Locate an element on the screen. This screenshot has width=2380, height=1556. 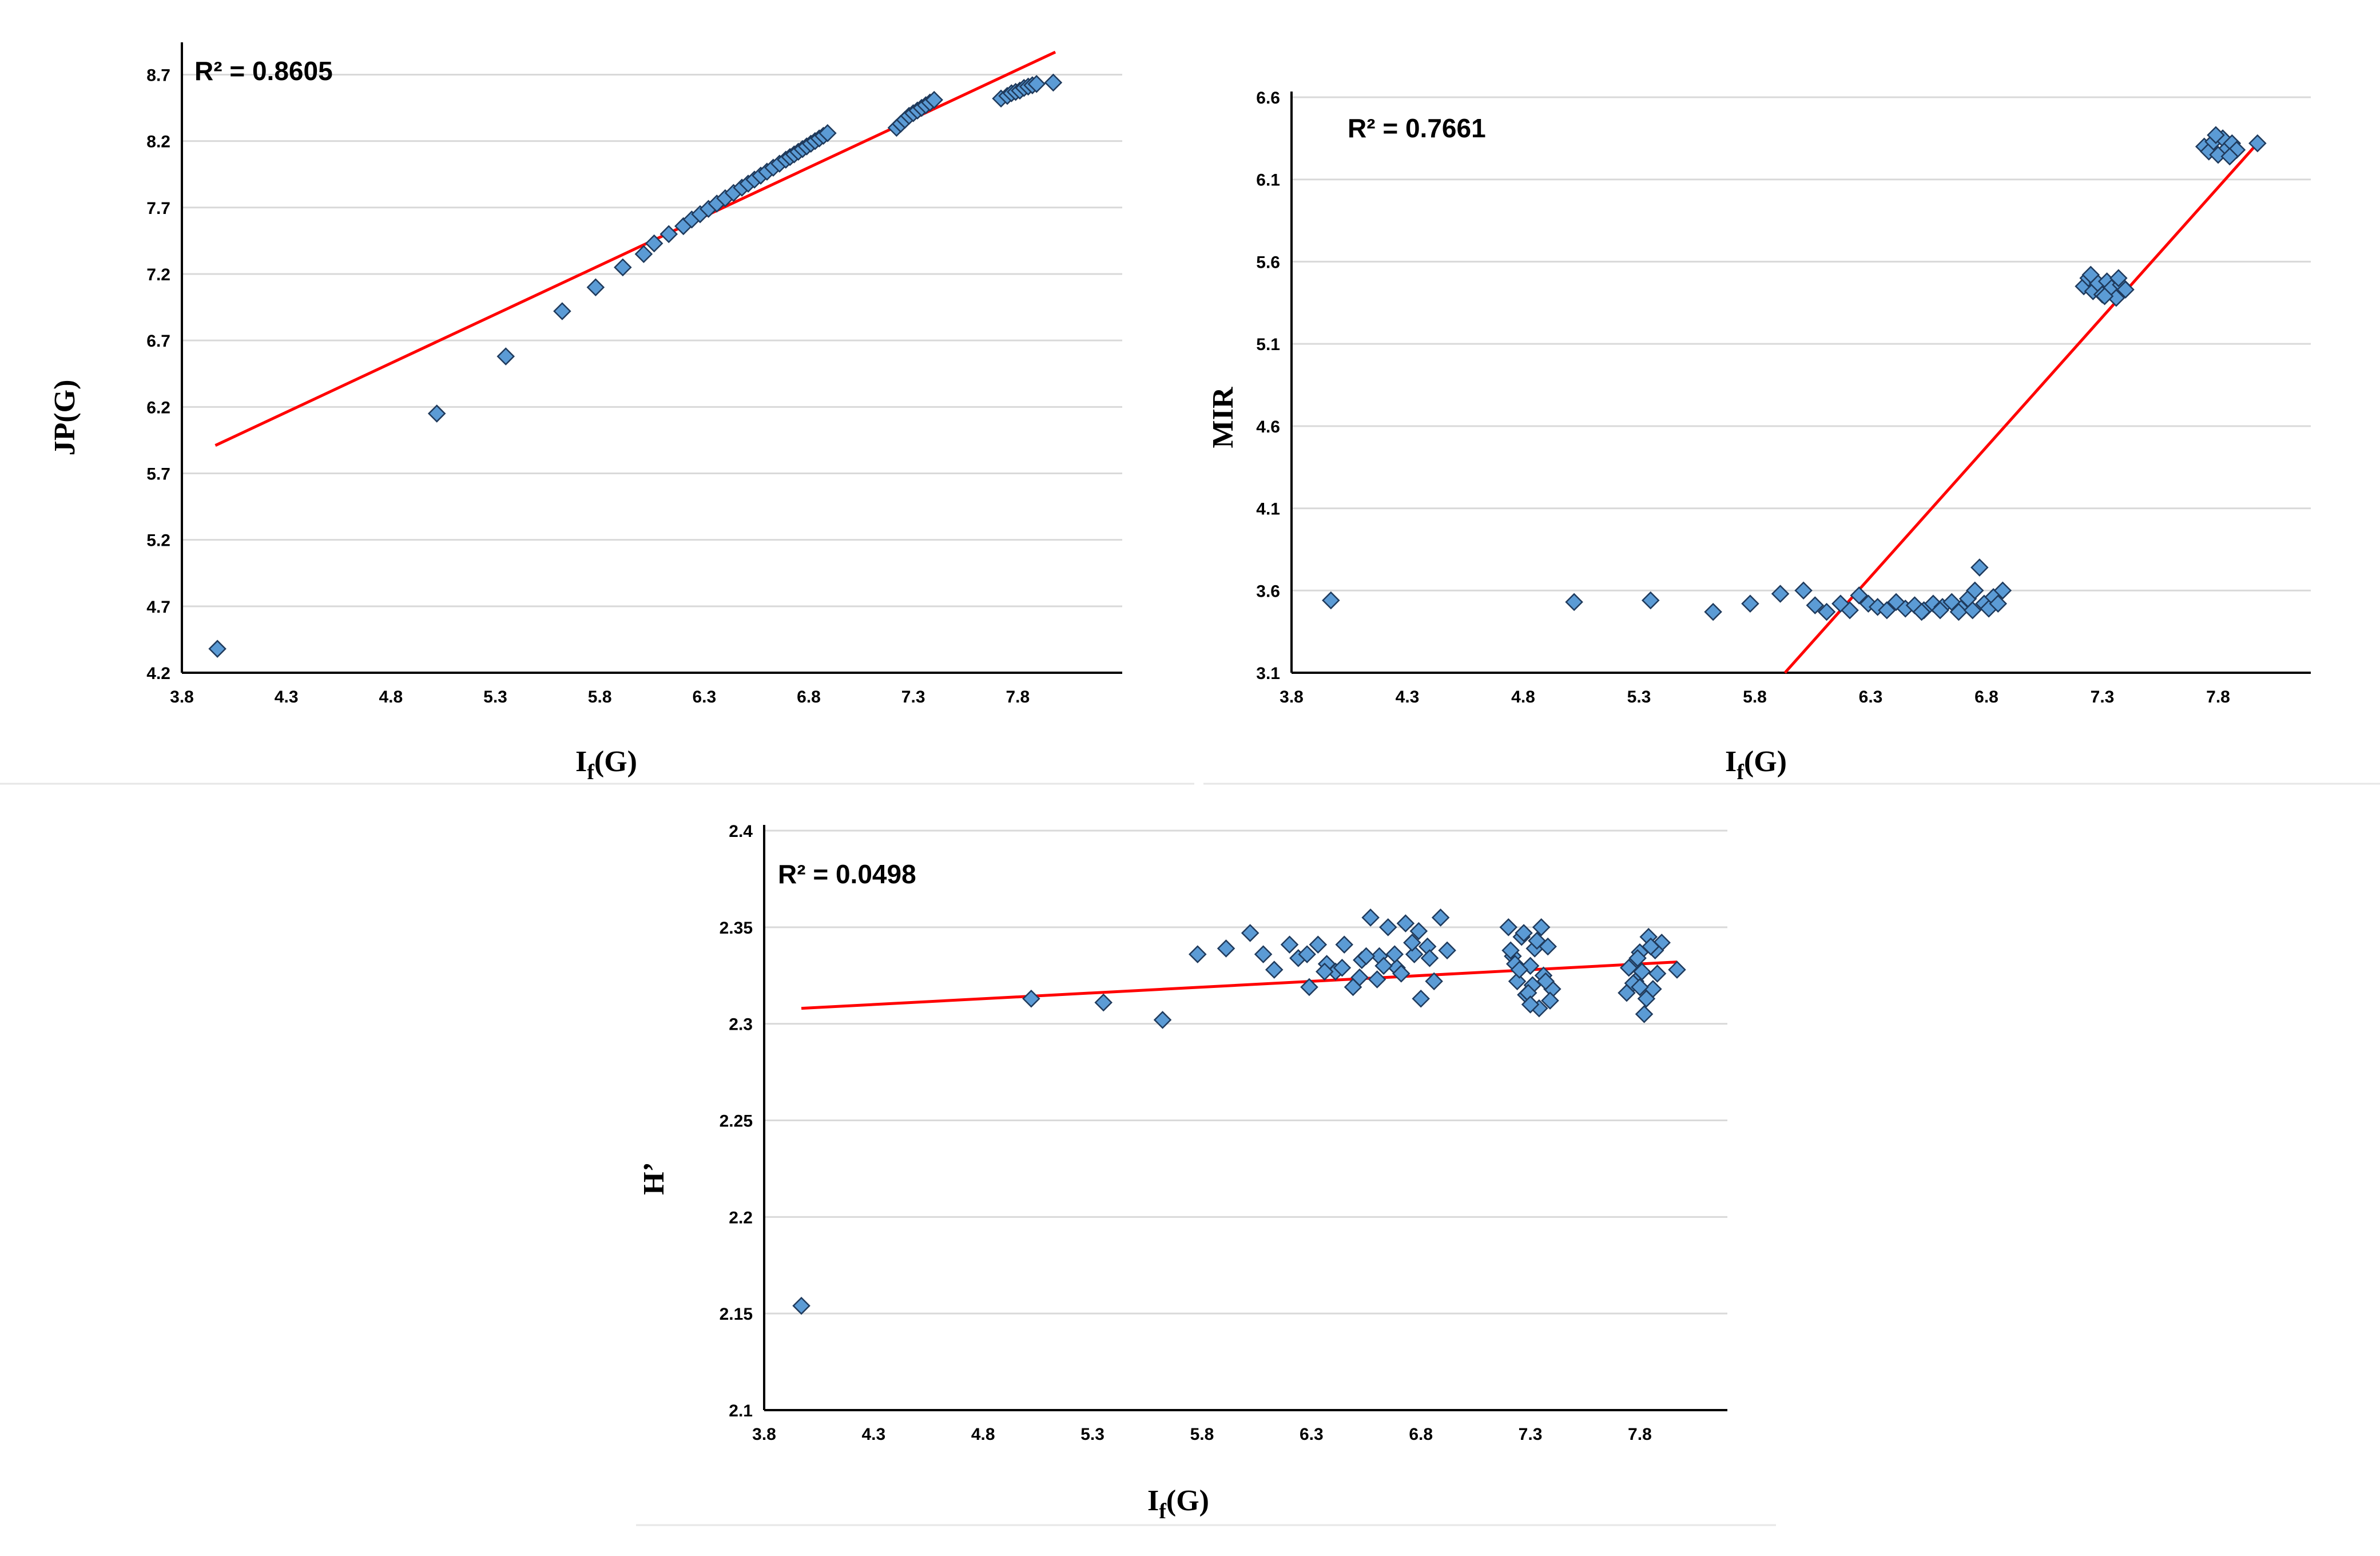
x-axis-title-main: I is located at coordinates (1153, 1500).